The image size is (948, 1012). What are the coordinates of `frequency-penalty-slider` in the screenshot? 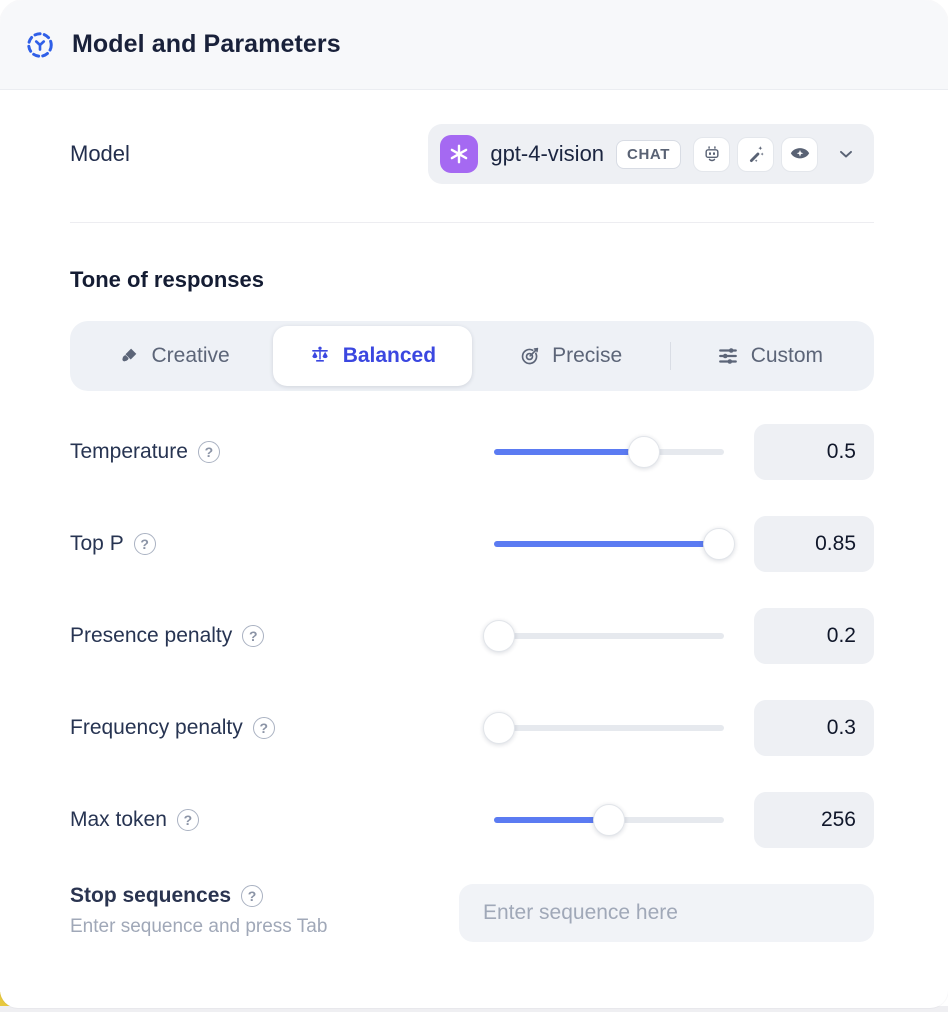 It's located at (603, 728).